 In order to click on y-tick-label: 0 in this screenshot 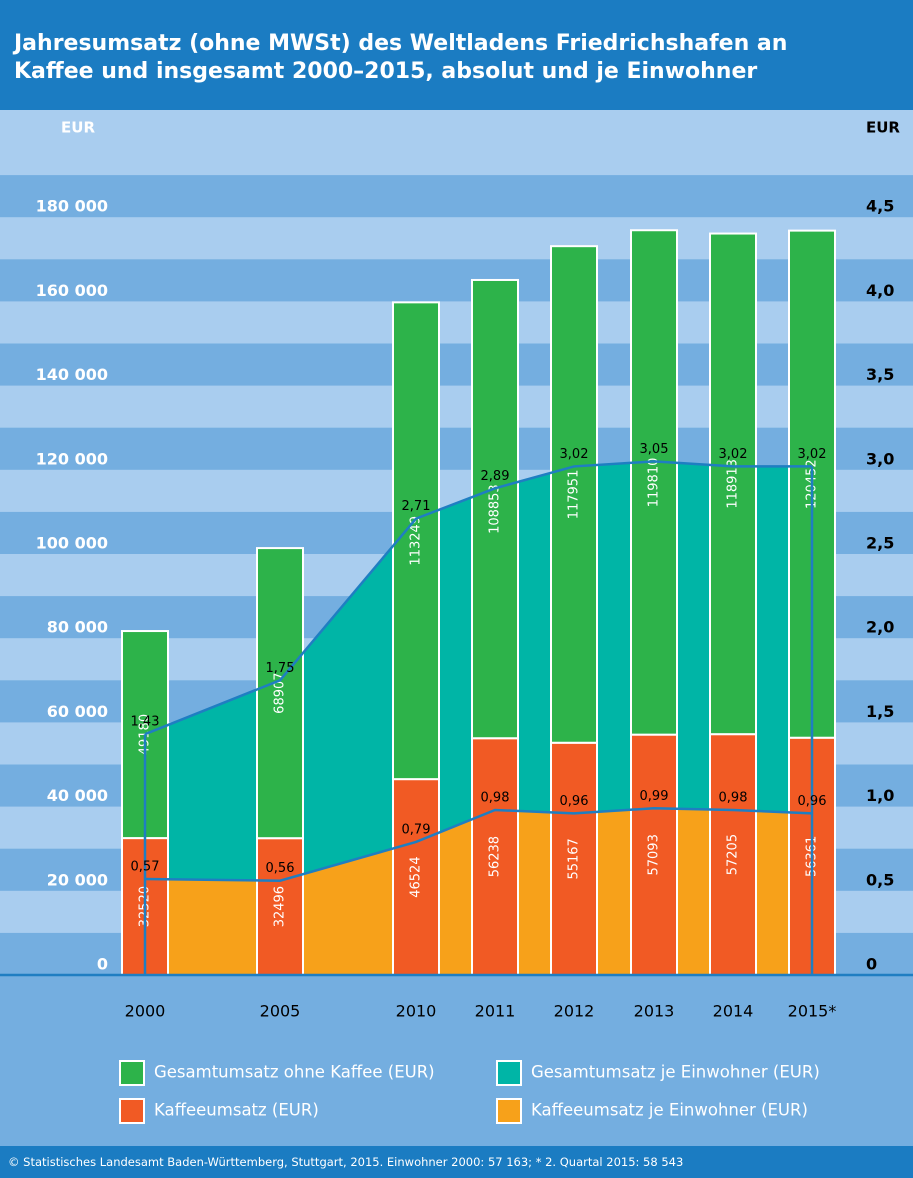, I will do `click(102, 964)`.